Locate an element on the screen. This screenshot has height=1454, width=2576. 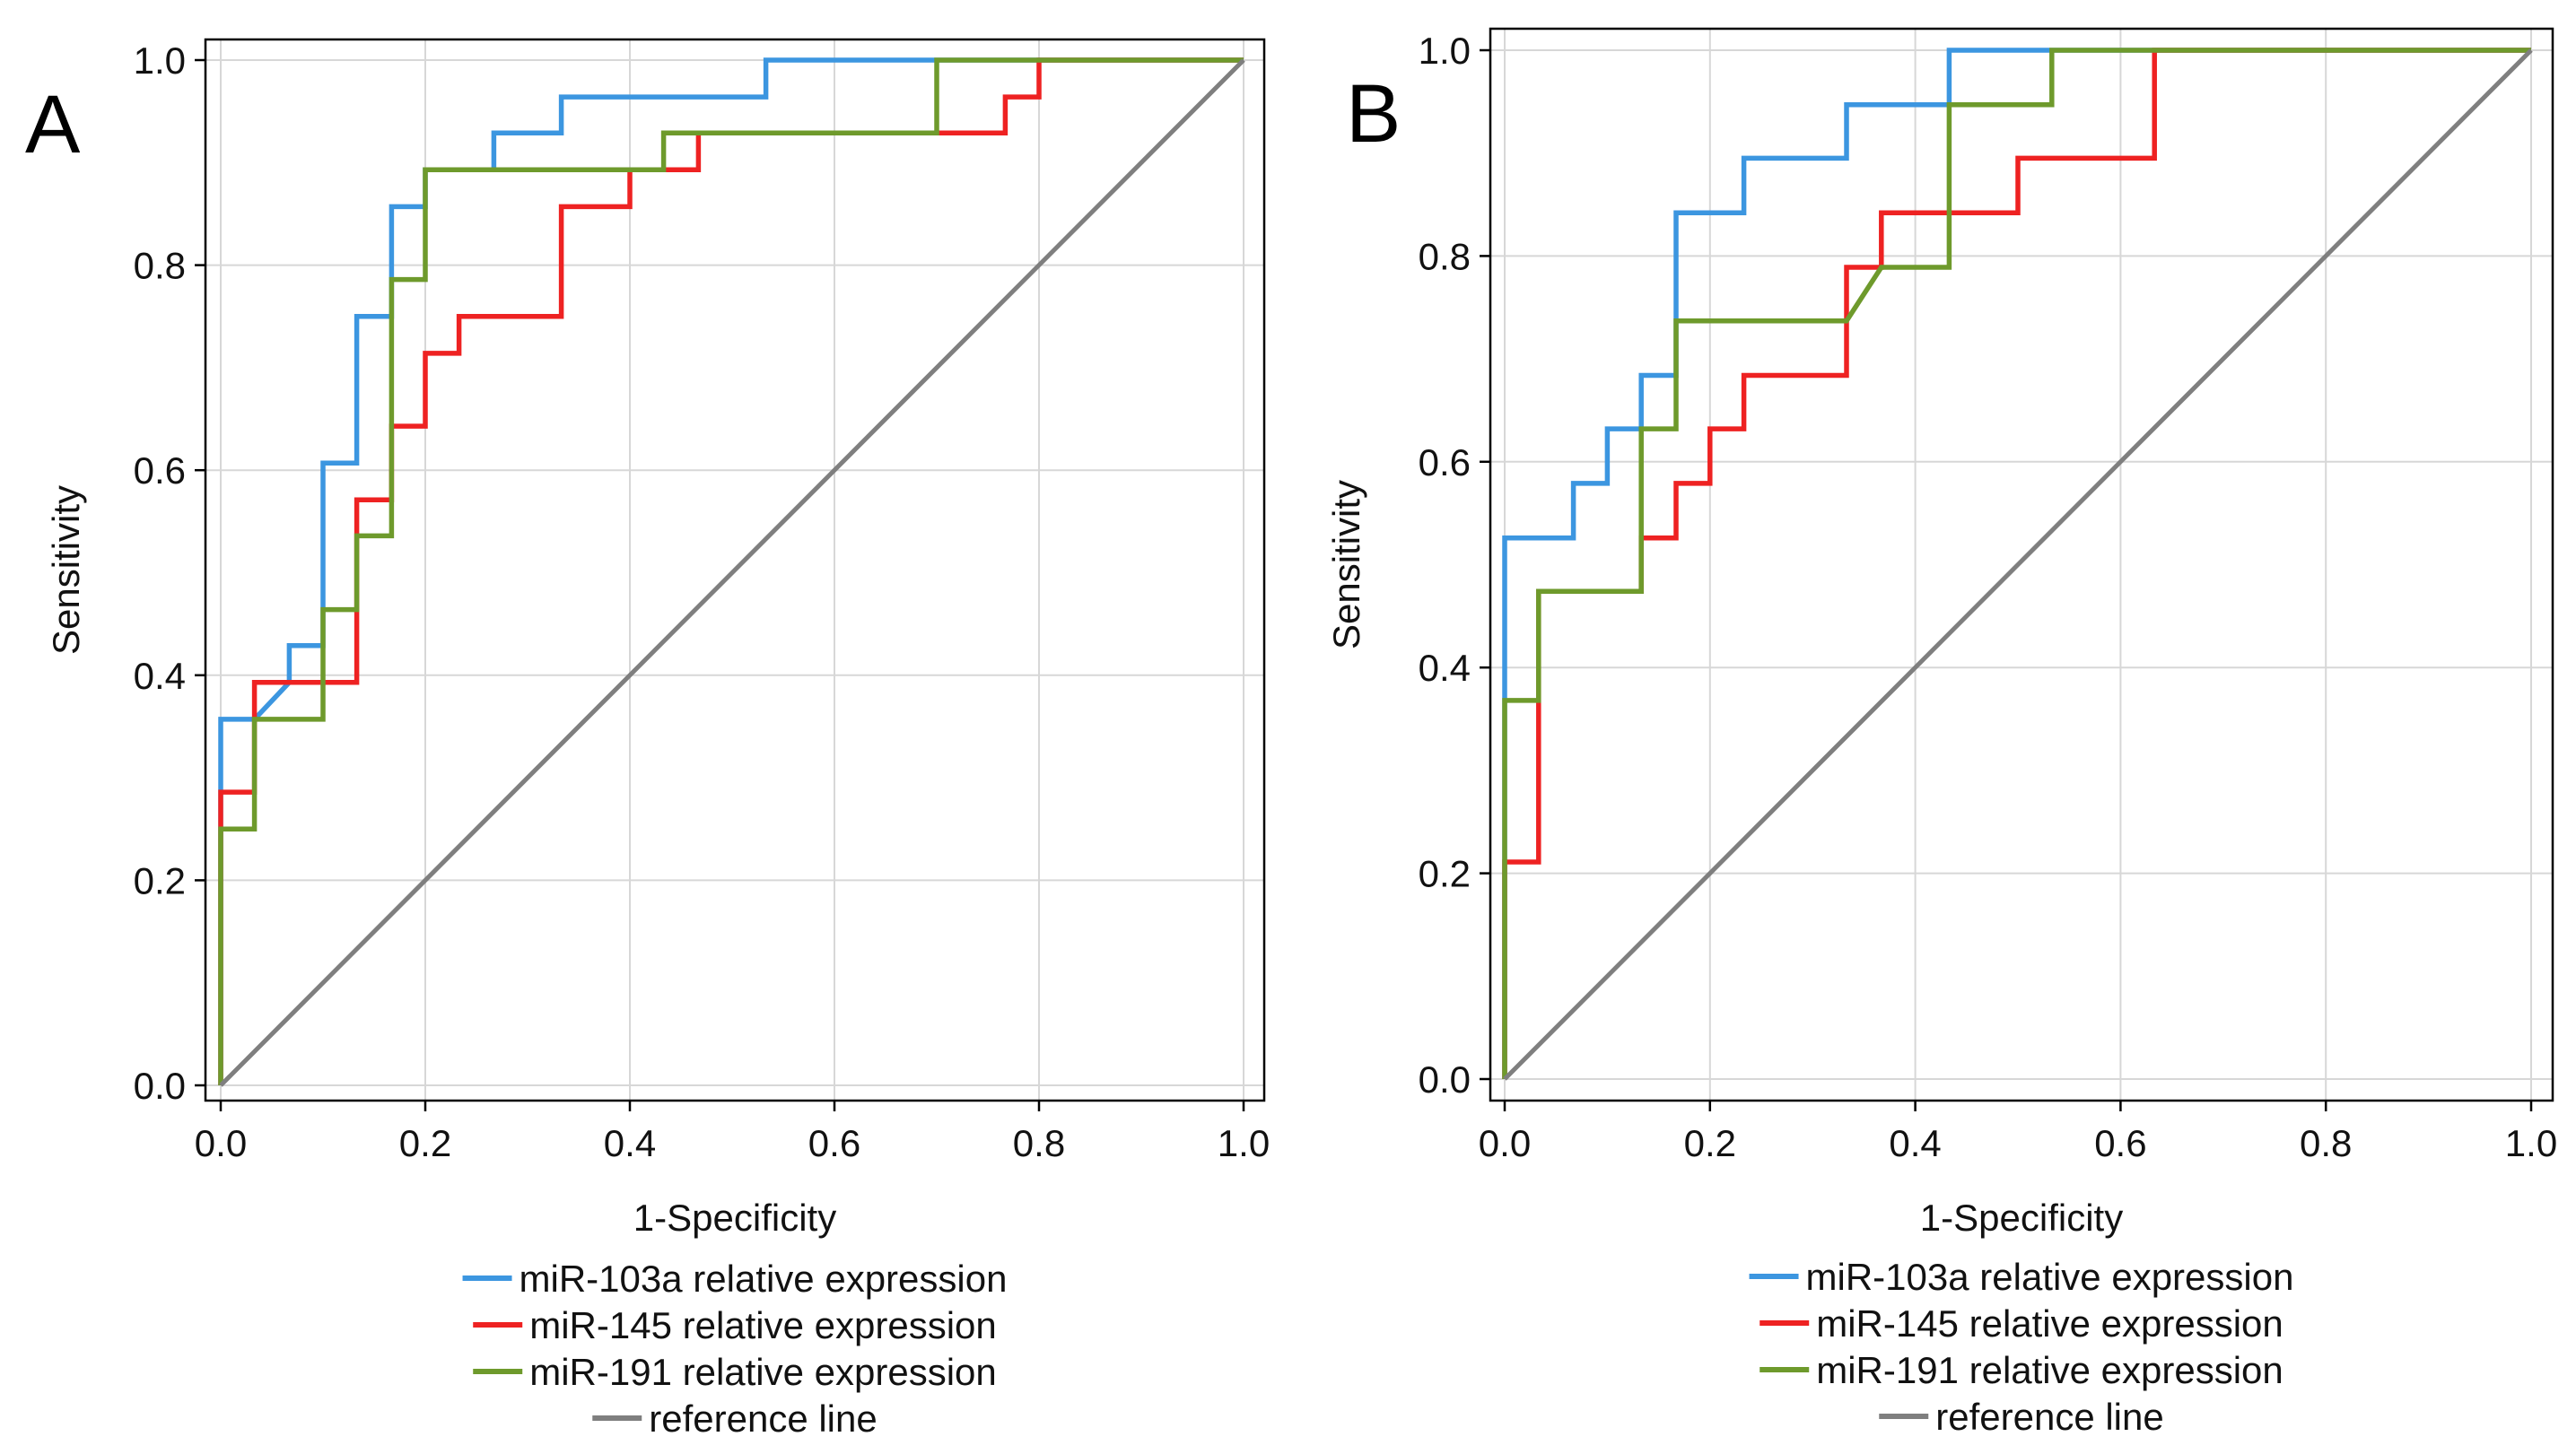
panel-letter: B is located at coordinates (1374, 114).